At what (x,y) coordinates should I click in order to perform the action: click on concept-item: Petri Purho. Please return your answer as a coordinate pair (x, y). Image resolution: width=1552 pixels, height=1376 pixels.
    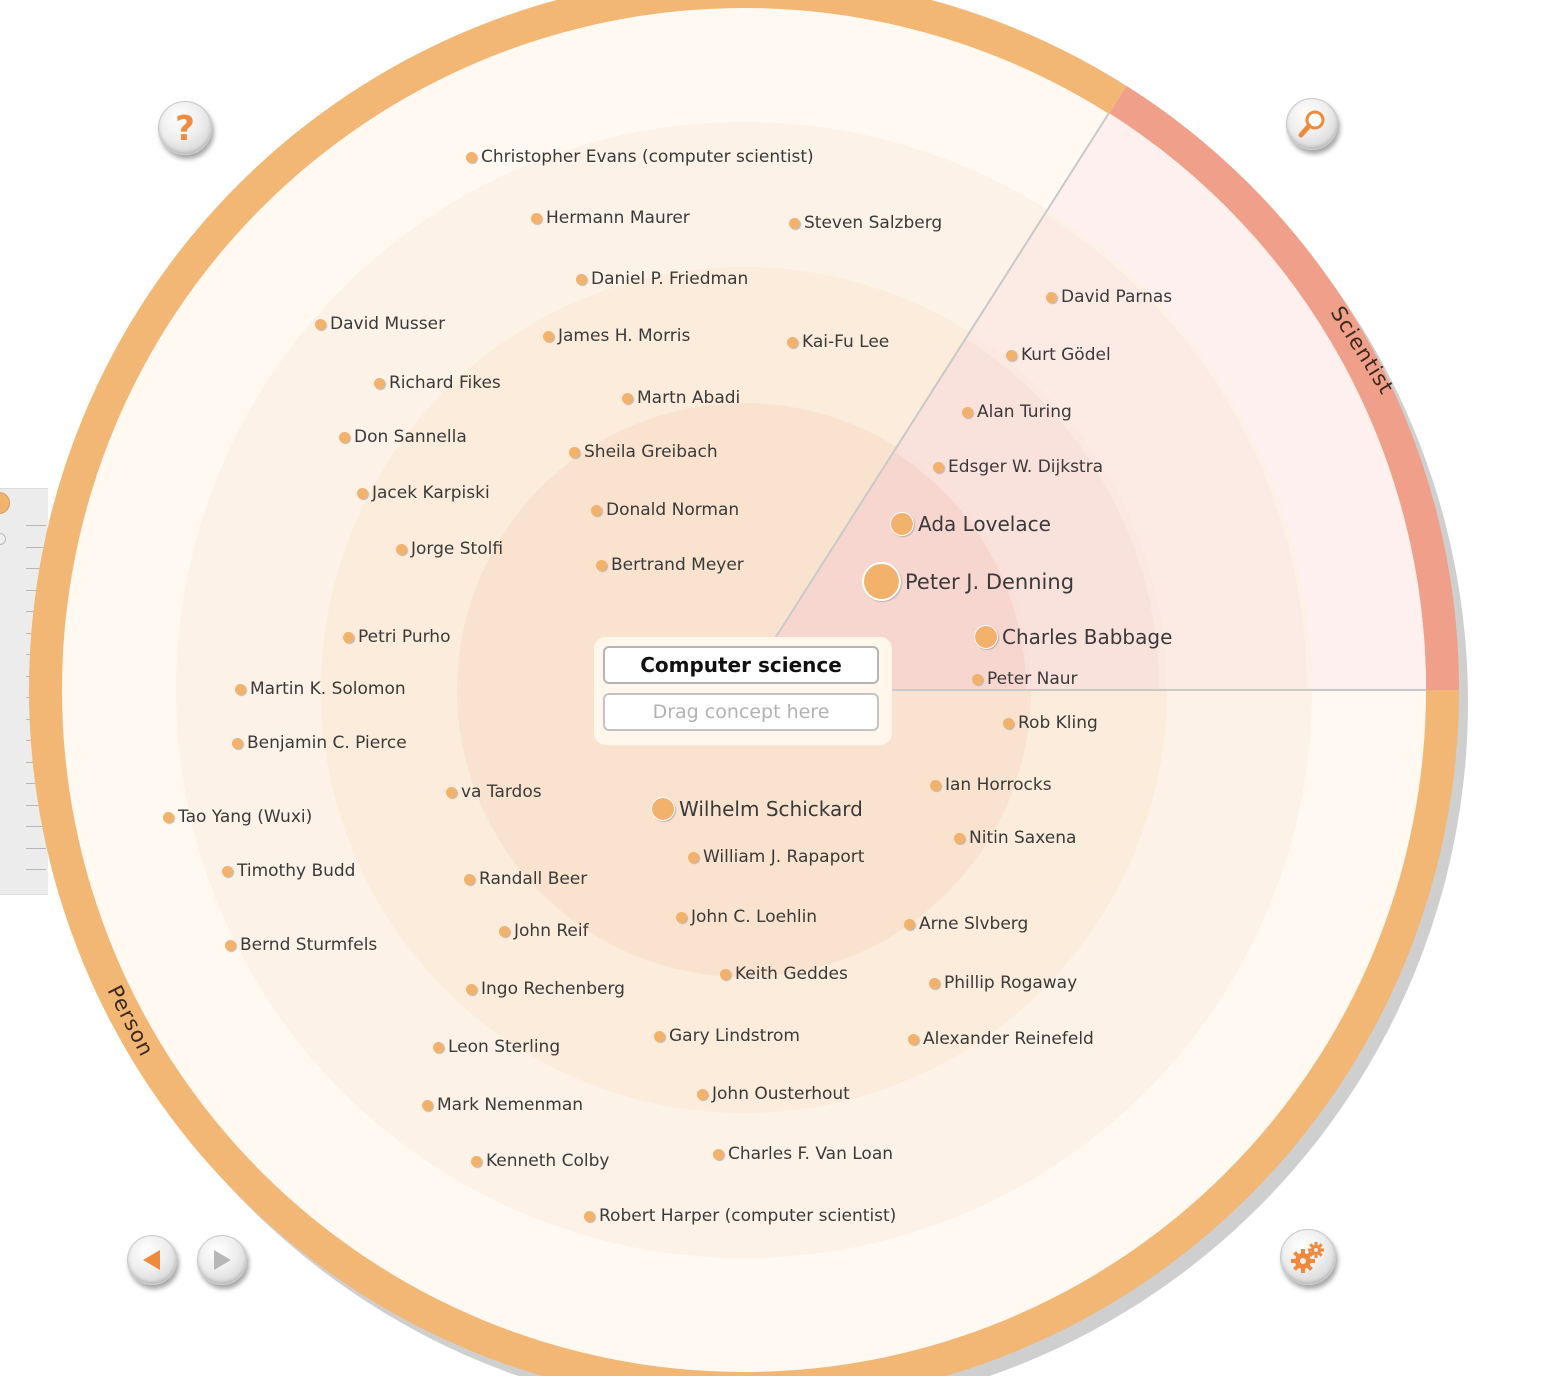
    Looking at the image, I should click on (396, 637).